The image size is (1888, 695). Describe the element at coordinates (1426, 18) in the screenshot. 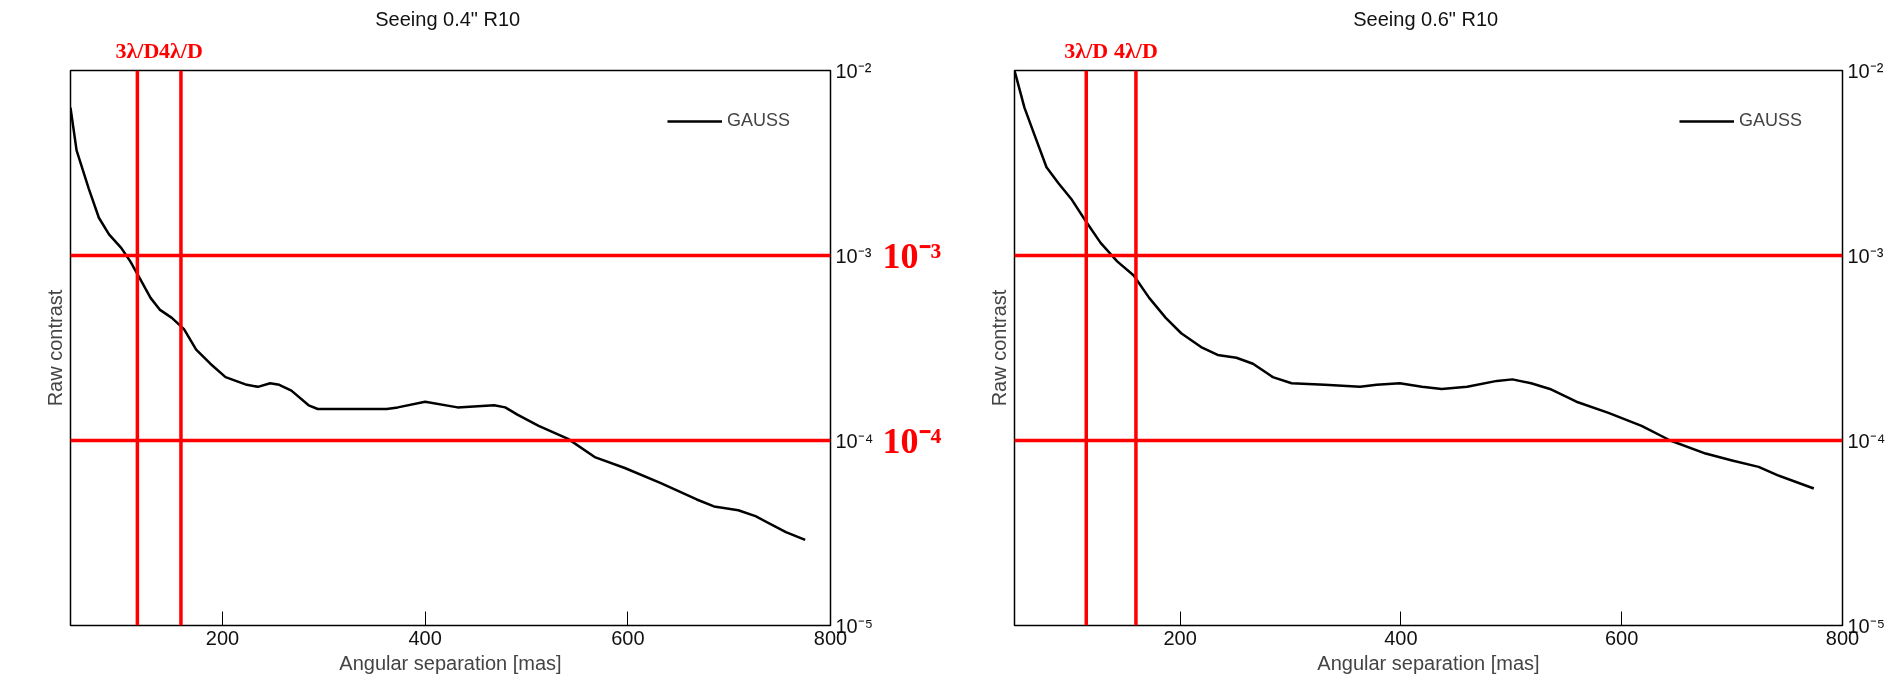

I see `chart-title: Seeing 0.6" R10` at that location.